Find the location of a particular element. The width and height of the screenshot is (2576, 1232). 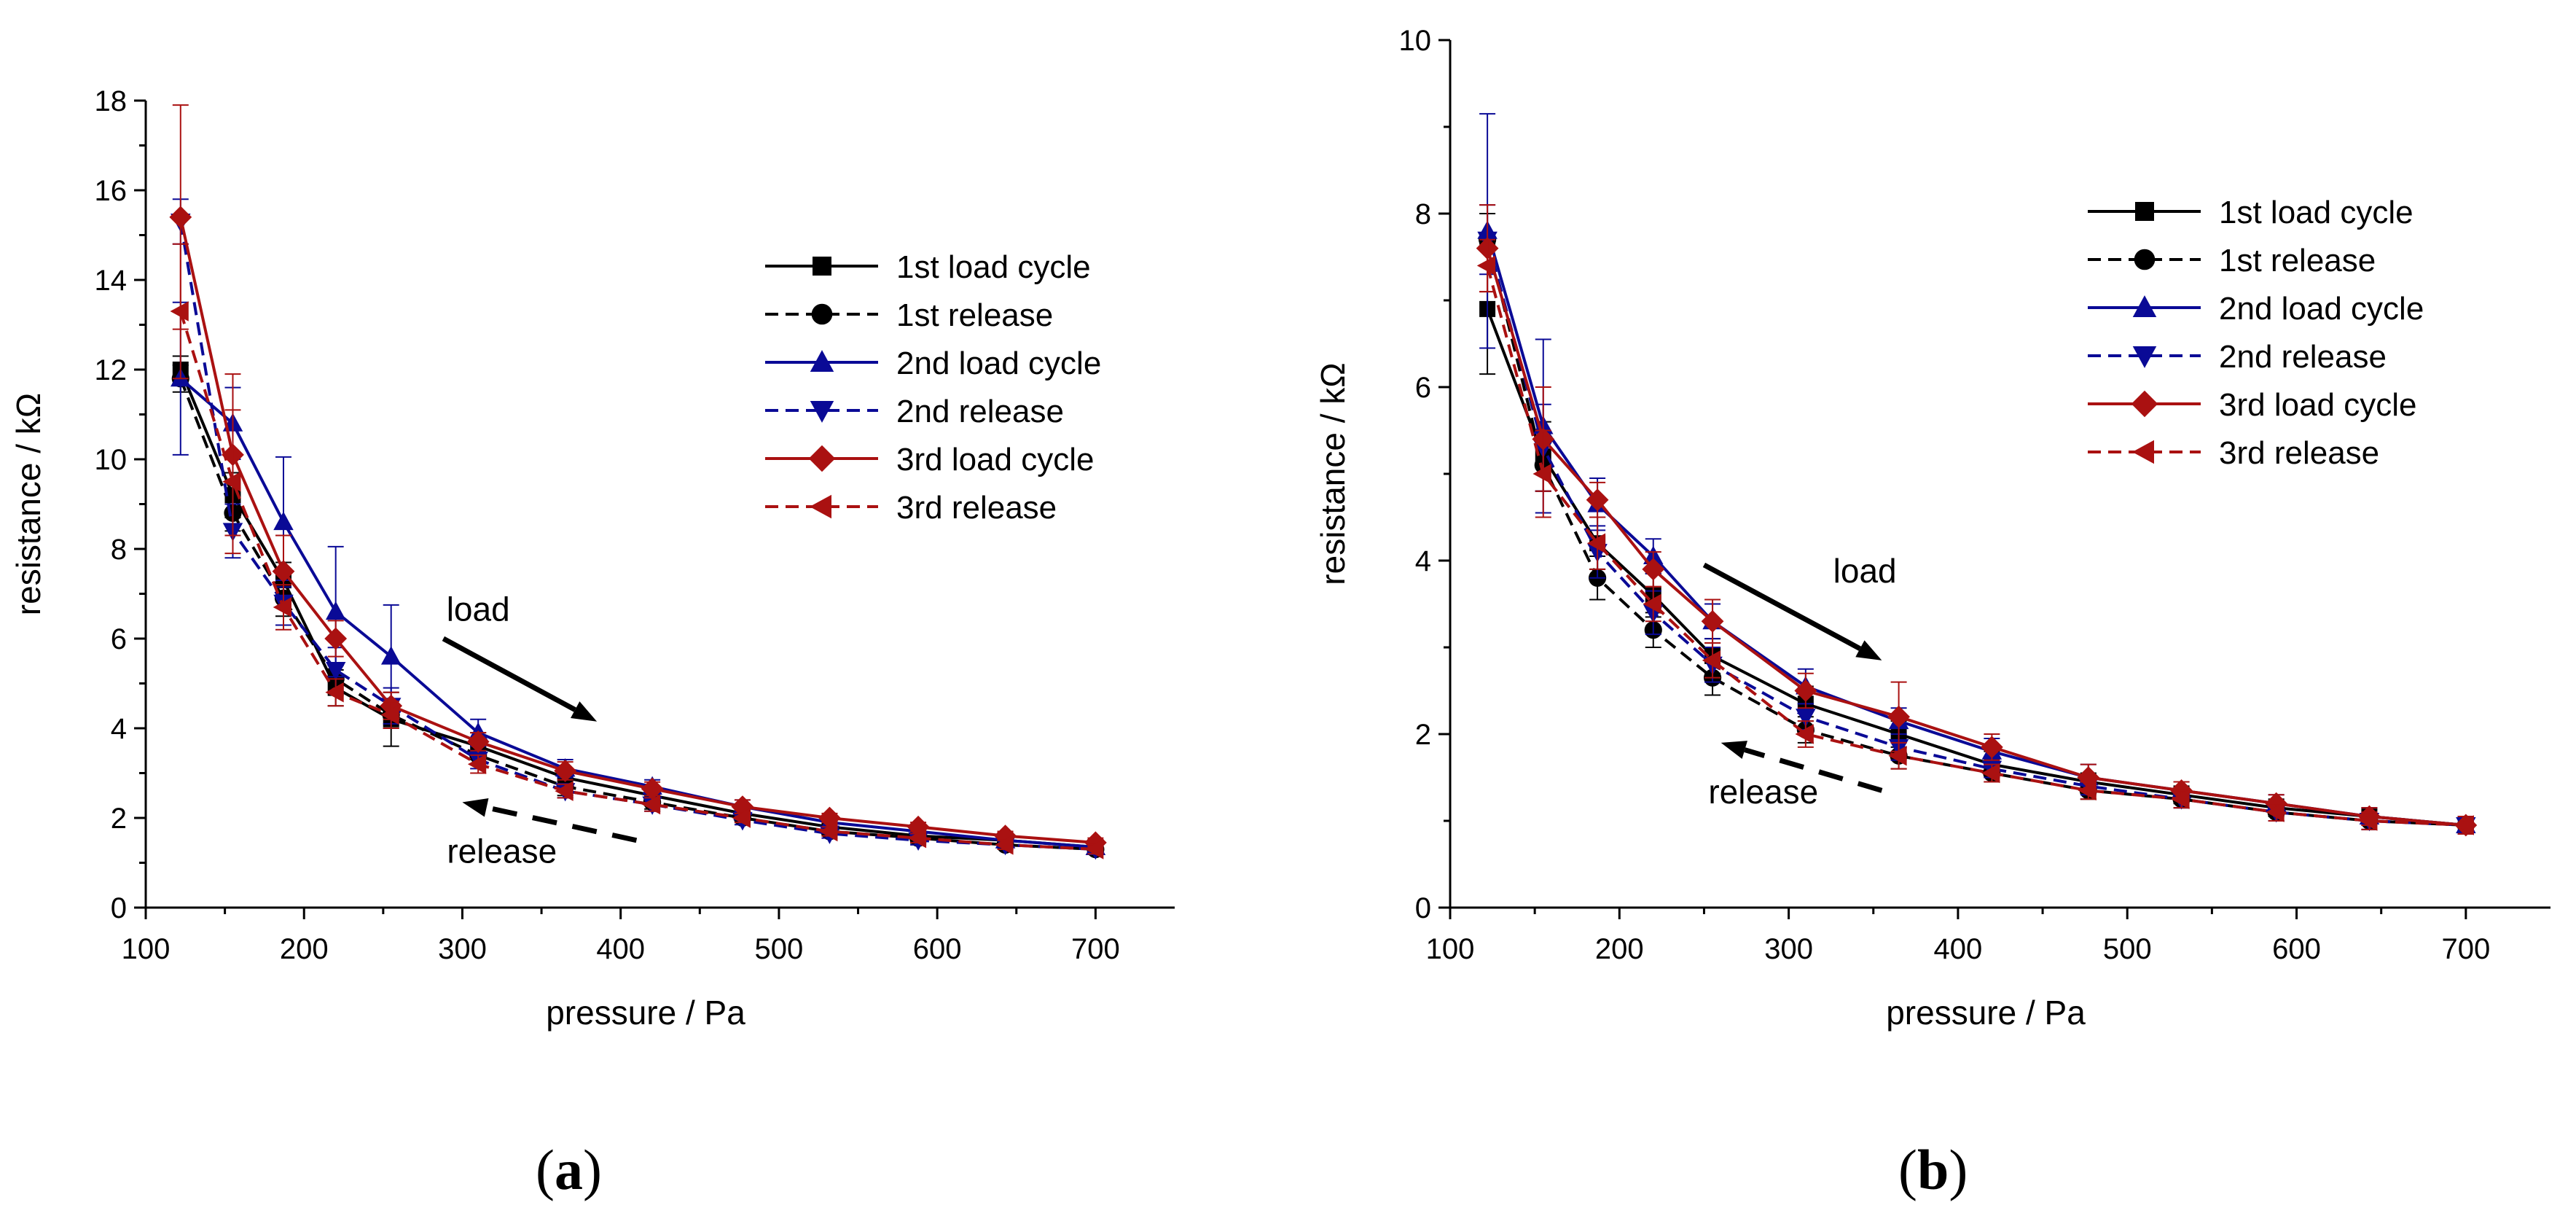

chart-b-y-tick-label: 4 is located at coordinates (1423, 561).